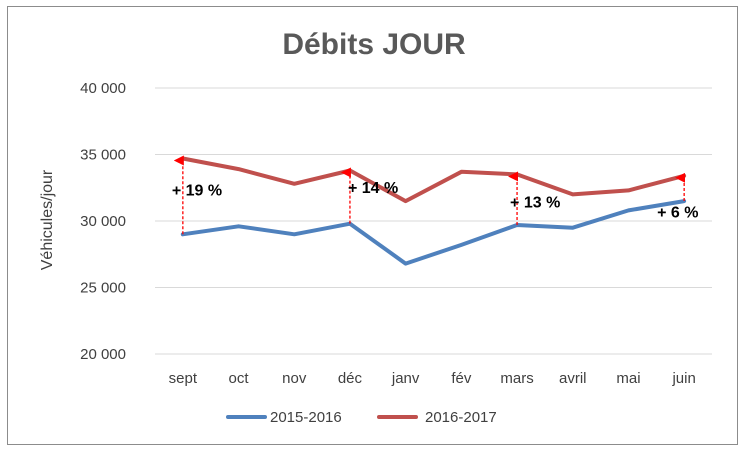  I want to click on annotation-label: + 13 %, so click(535, 203).